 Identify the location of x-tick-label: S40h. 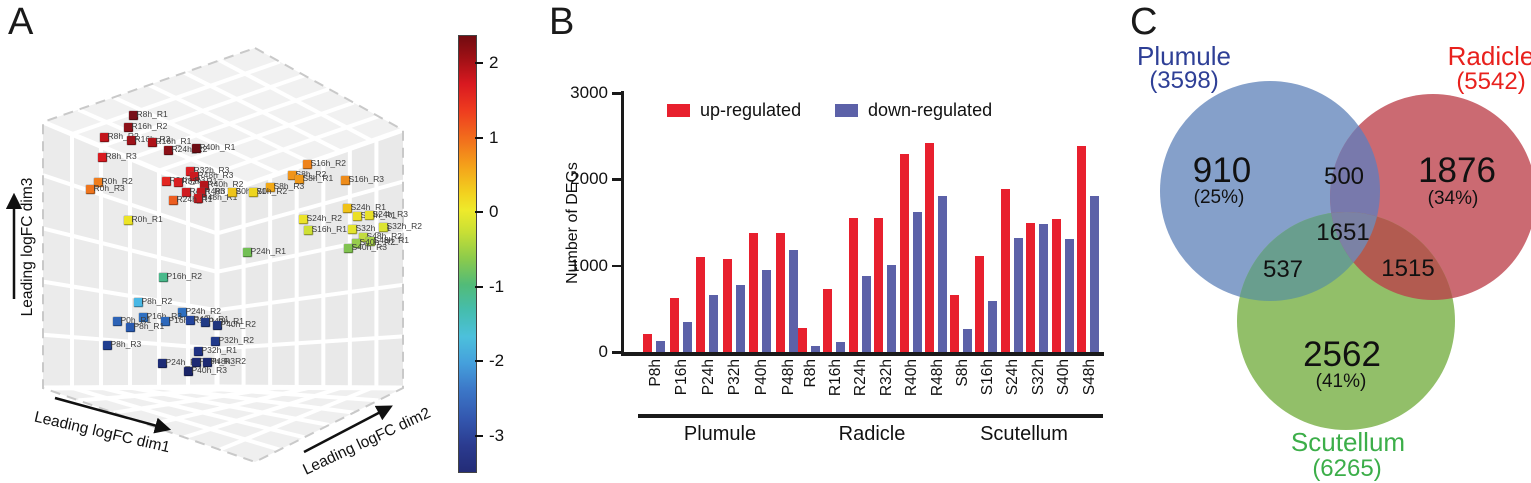
(1064, 377).